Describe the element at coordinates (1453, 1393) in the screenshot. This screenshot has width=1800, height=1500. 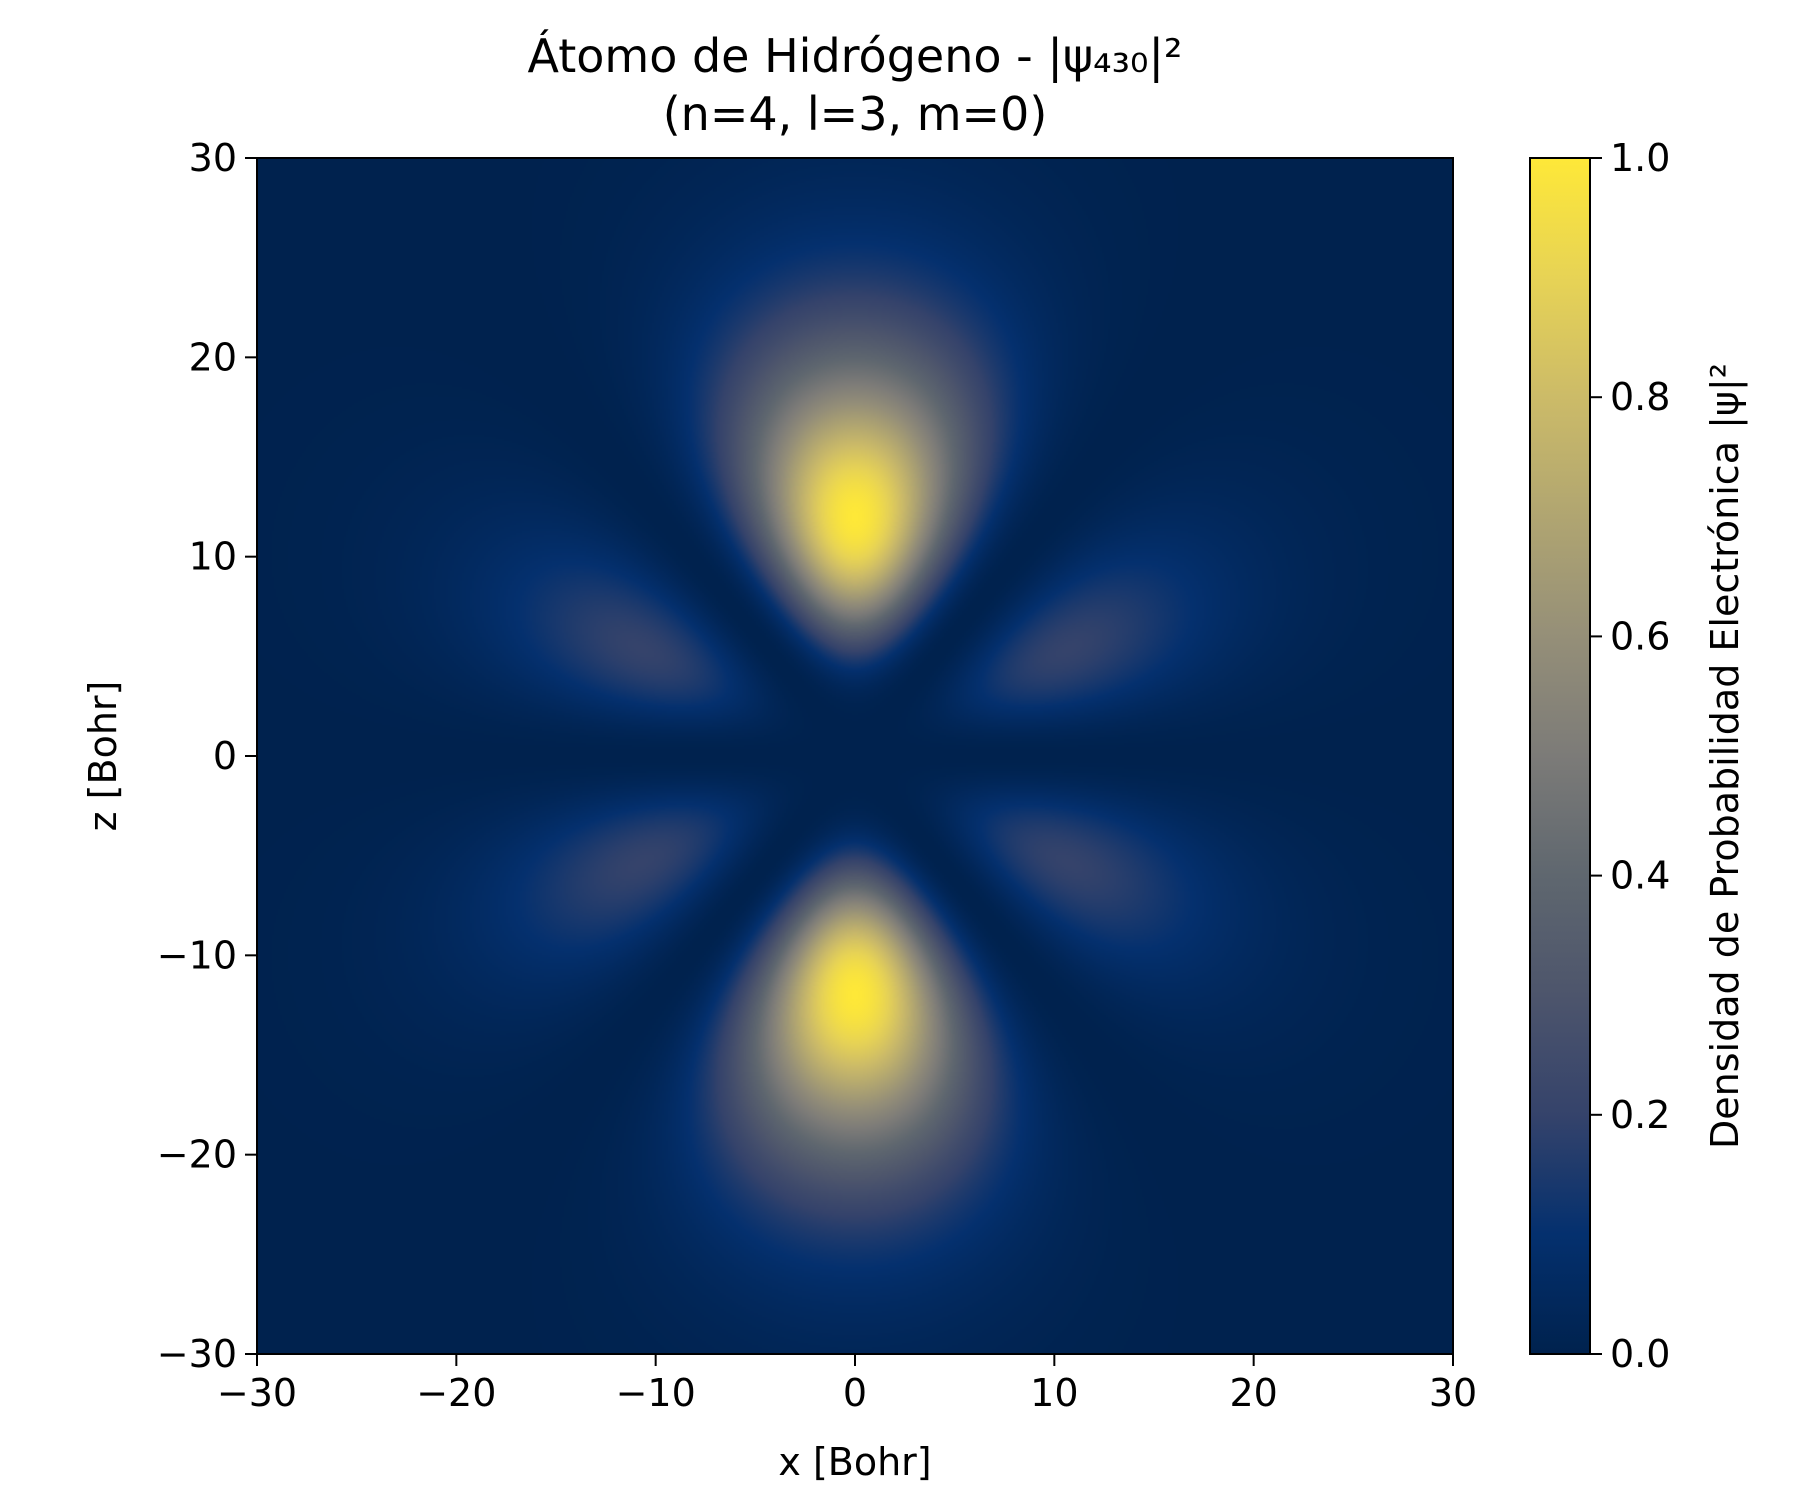
I see `x-tick-label: 30` at that location.